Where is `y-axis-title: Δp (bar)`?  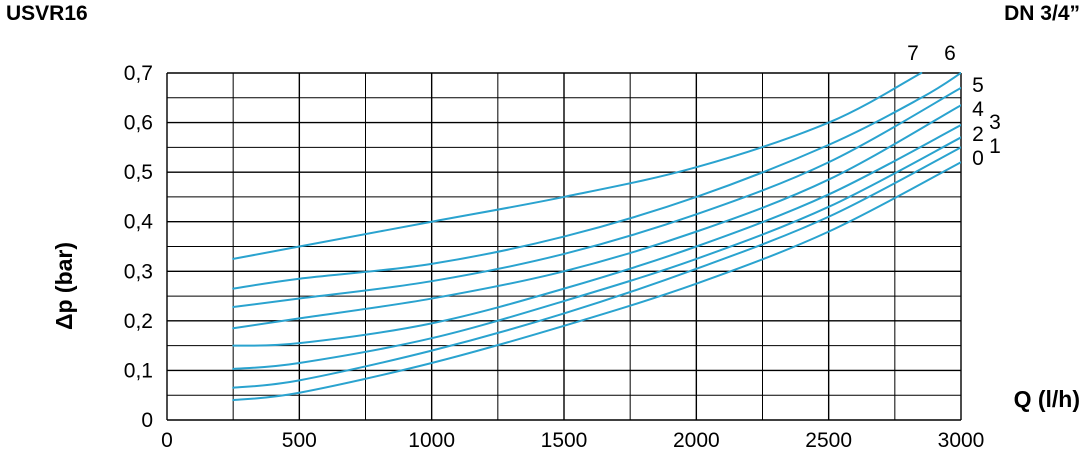 y-axis-title: Δp (bar) is located at coordinates (64, 286).